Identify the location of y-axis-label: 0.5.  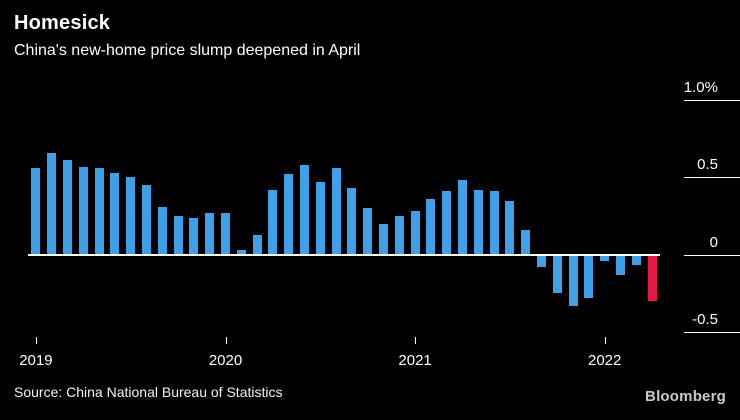
(707, 165).